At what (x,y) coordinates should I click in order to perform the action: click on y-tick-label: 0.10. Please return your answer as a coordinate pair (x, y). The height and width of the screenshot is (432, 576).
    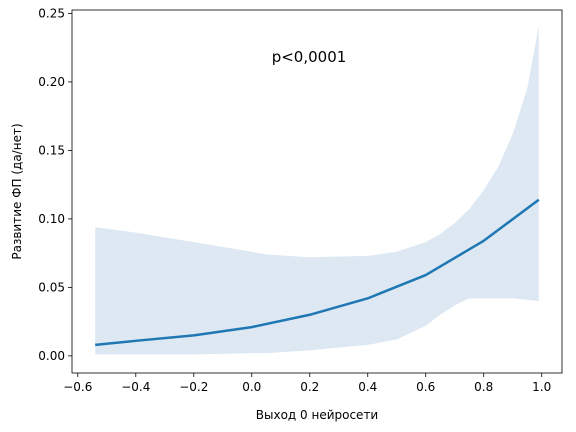
    Looking at the image, I should click on (51, 219).